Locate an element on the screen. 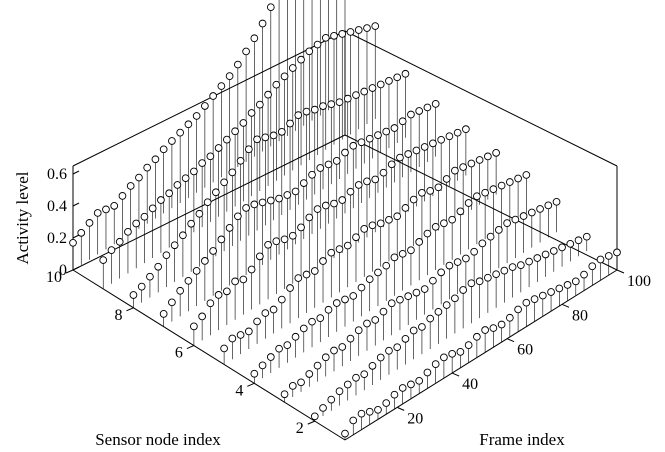 This screenshot has width=665, height=452. marker-node2-frame34 is located at coordinates (405, 338).